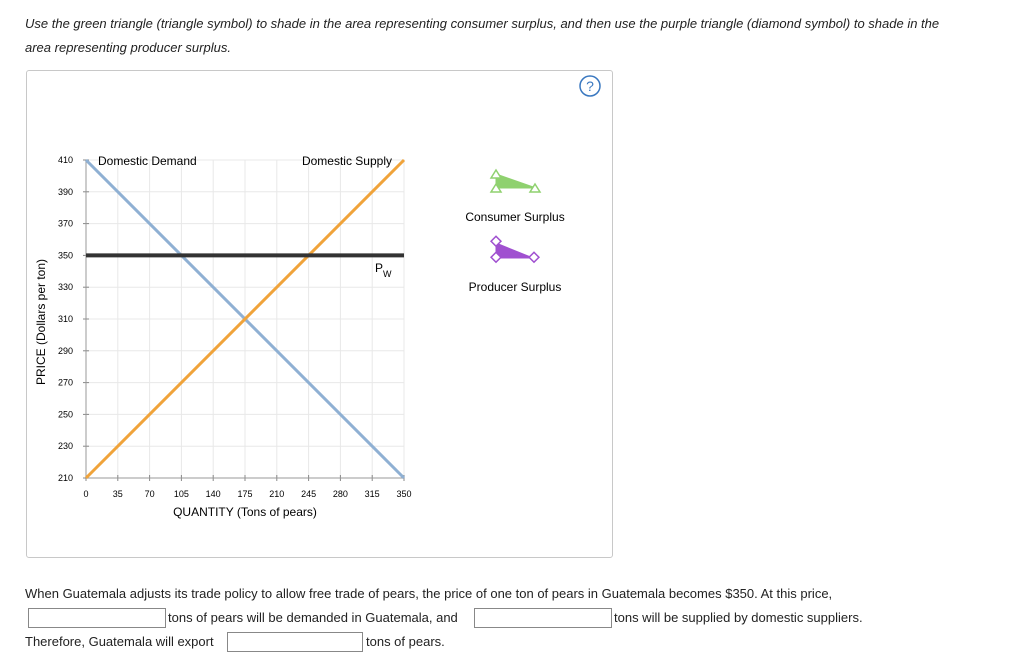 The width and height of the screenshot is (1024, 671). Describe the element at coordinates (181, 494) in the screenshot. I see `x-tick-label: 105` at that location.